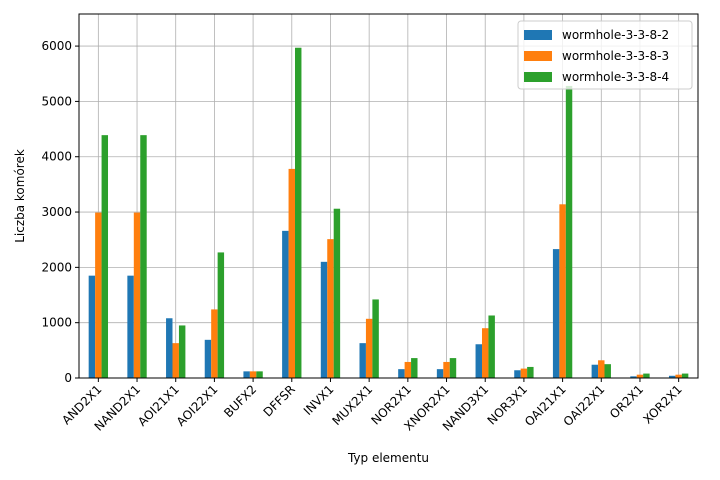 The width and height of the screenshot is (720, 480). I want to click on y-tick-label: 1000, so click(56, 323).